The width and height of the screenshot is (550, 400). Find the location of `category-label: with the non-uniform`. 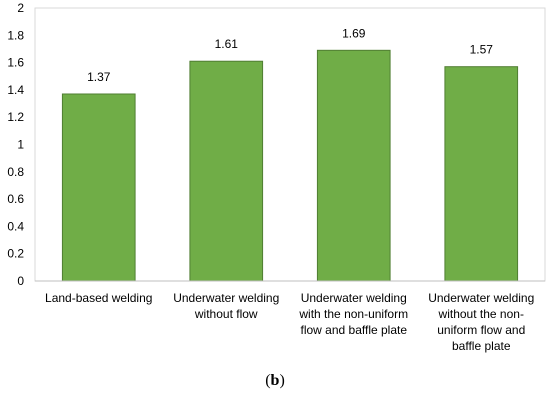

category-label: with the non-uniform is located at coordinates (353, 314).